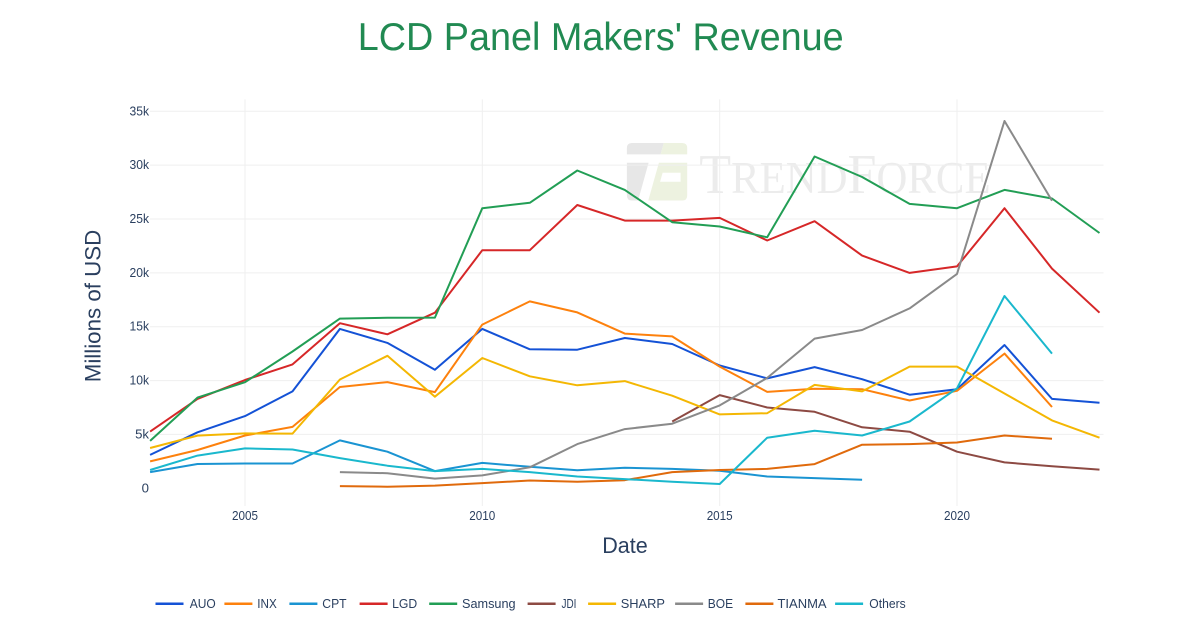 This screenshot has width=1200, height=635. I want to click on svg-text: 30k, so click(140, 164).